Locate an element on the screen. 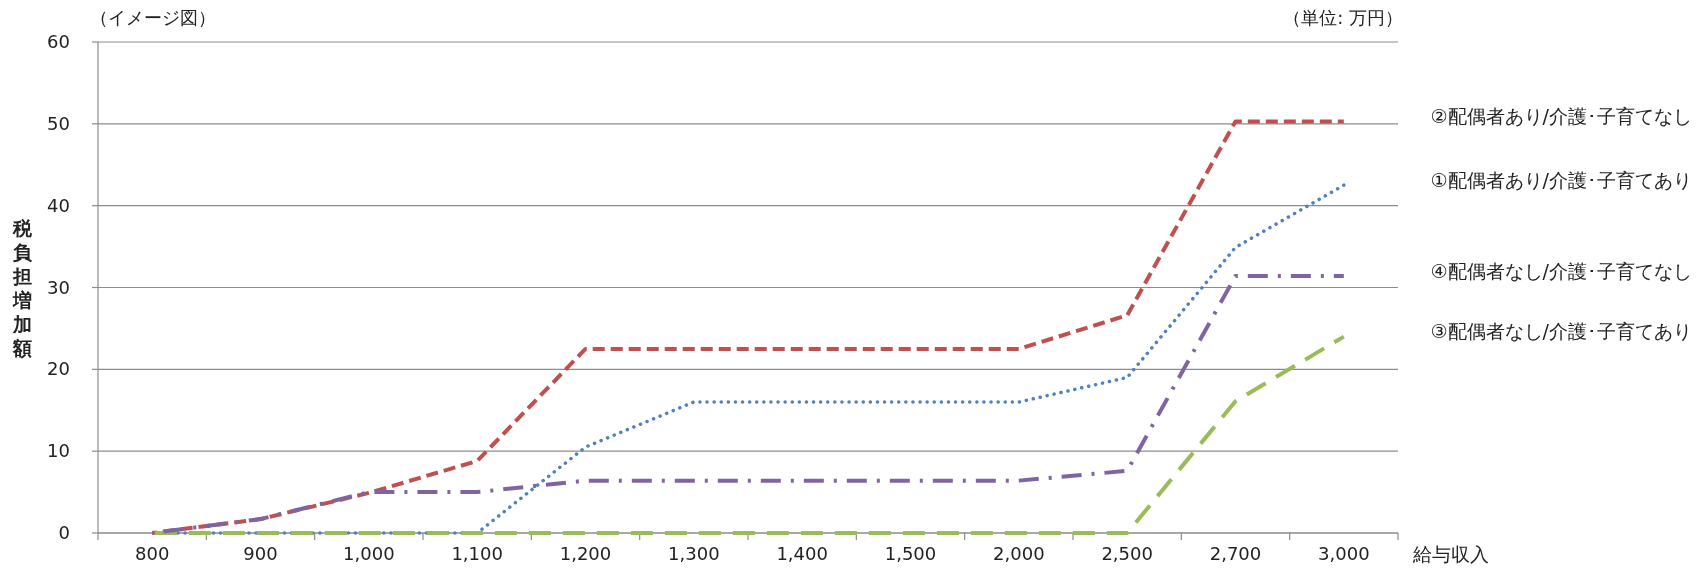 The image size is (1697, 577). text: ③配偶者なし/介護･子育てあり is located at coordinates (1561, 331).